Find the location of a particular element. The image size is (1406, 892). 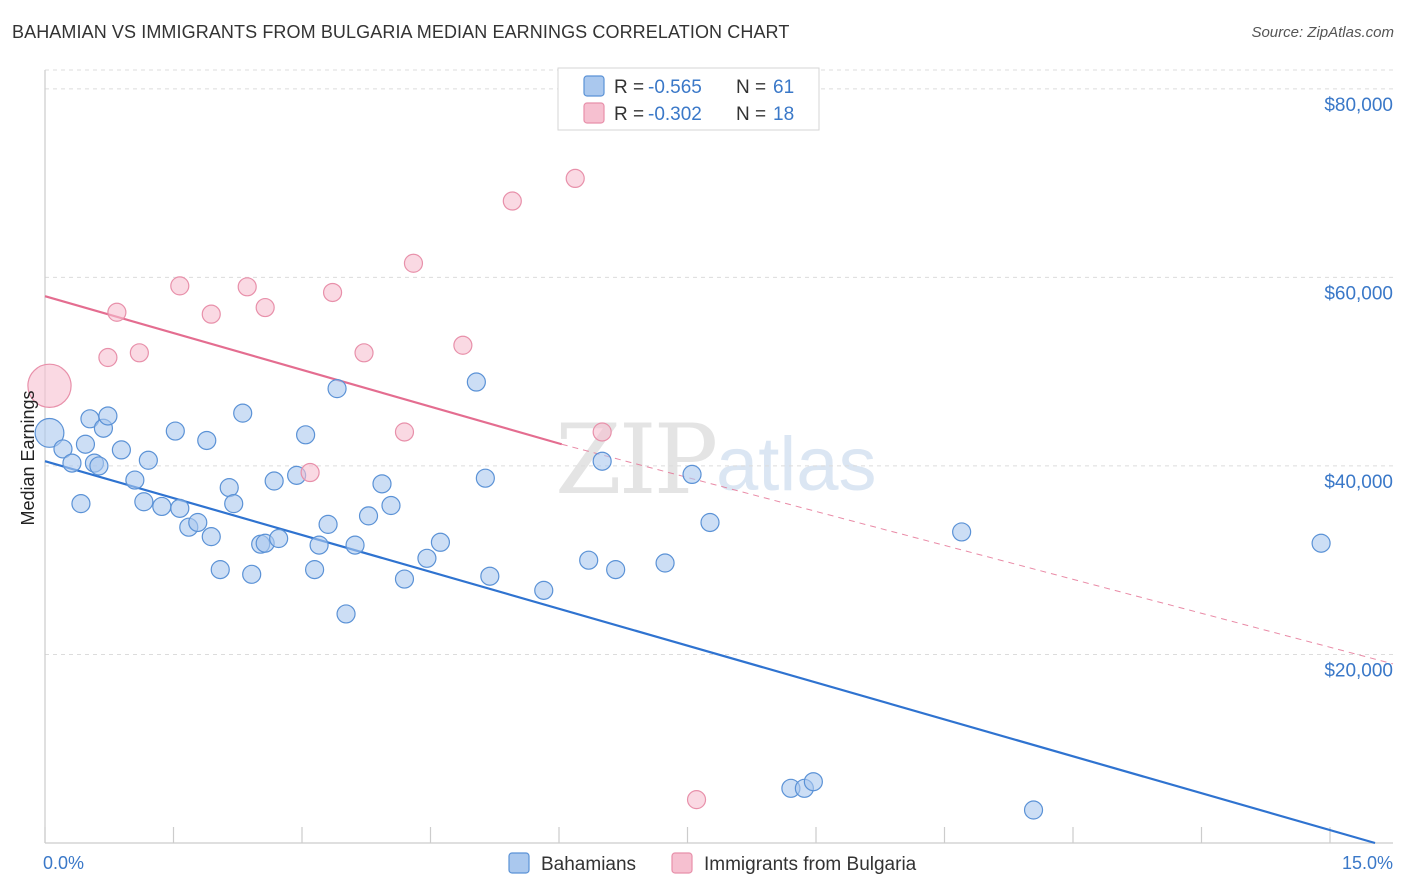

legend-bottom-label-pink: Immigrants from Bulgaria is located at coordinates (810, 864).